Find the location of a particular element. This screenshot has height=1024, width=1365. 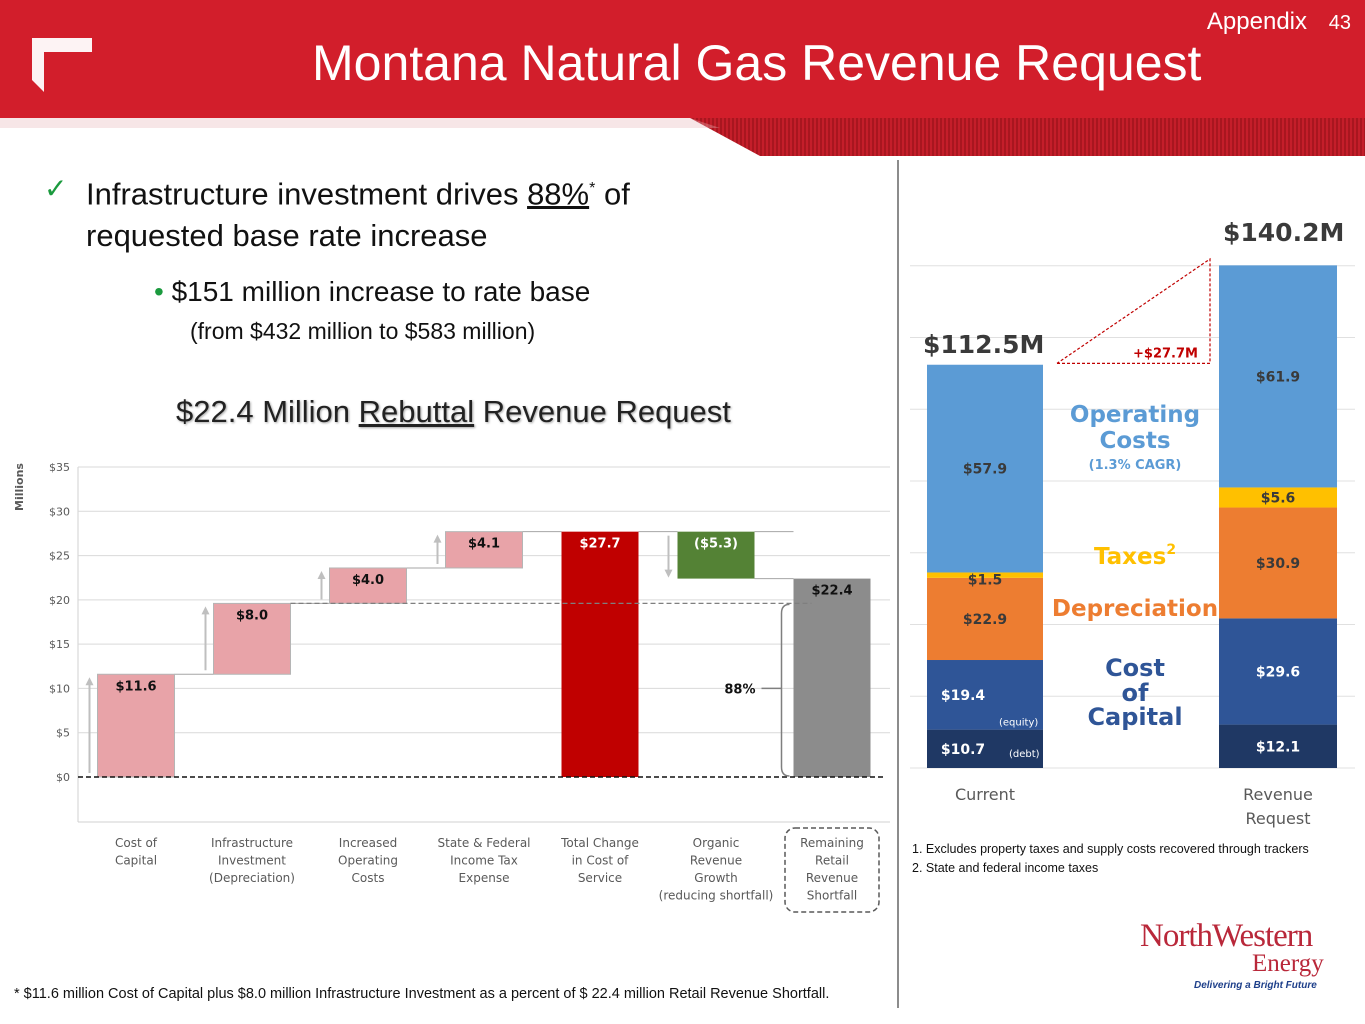

x-category-line: Operating is located at coordinates (368, 861).